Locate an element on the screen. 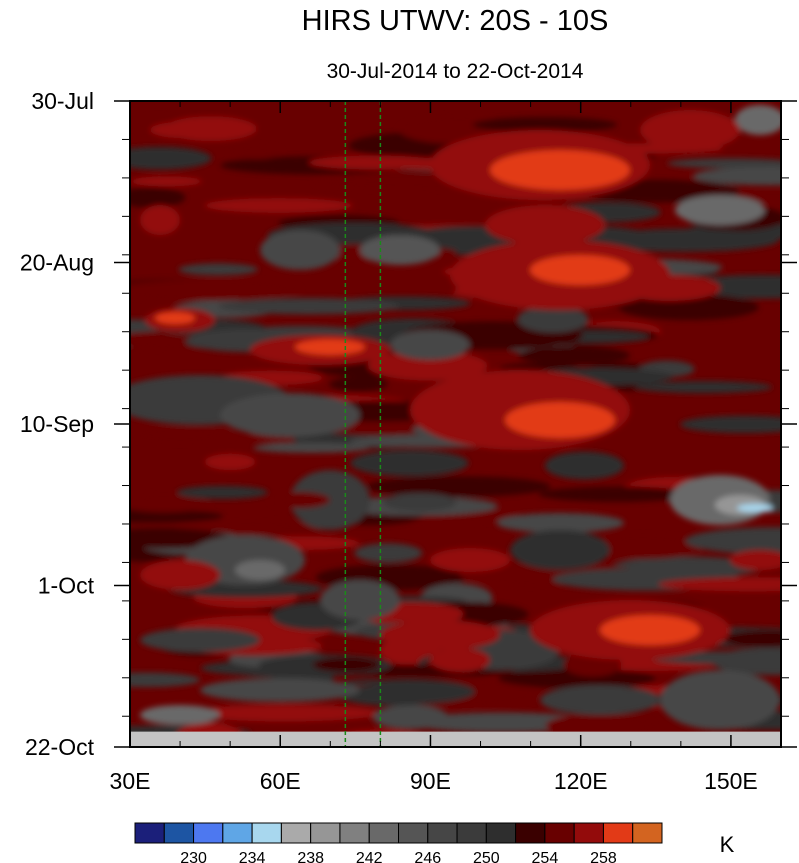 This screenshot has width=799, height=863. x-tick-label: 120E is located at coordinates (581, 781).